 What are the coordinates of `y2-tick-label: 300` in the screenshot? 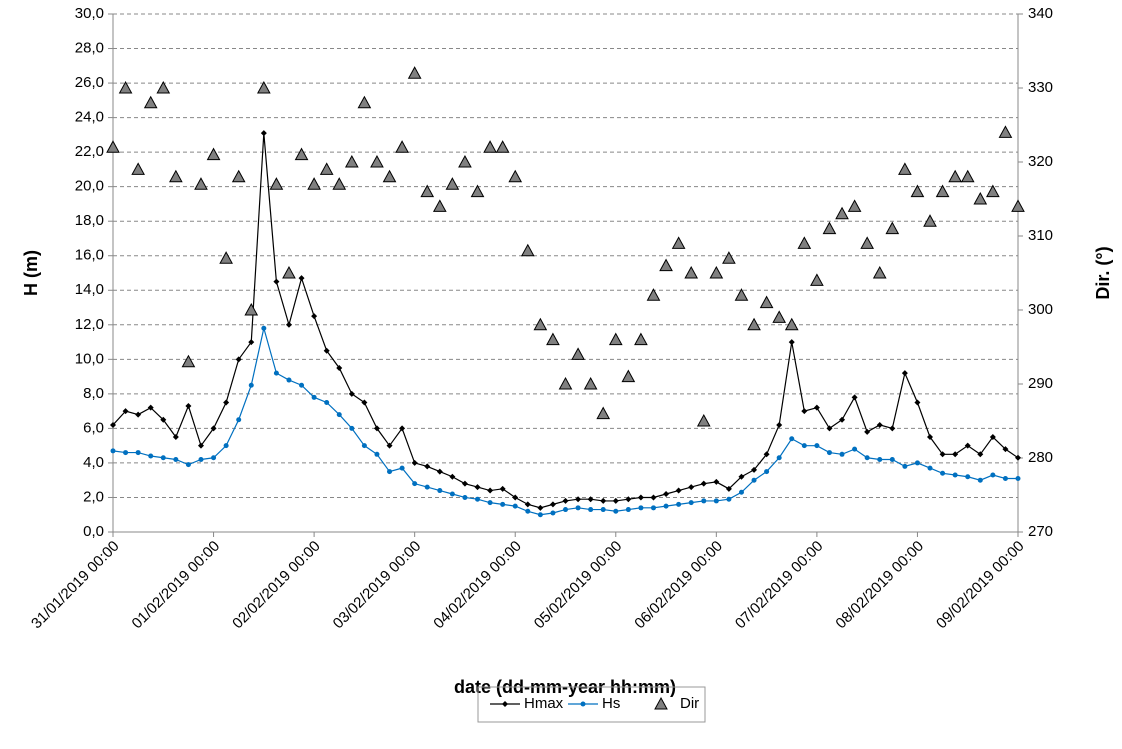 It's located at (1040, 309).